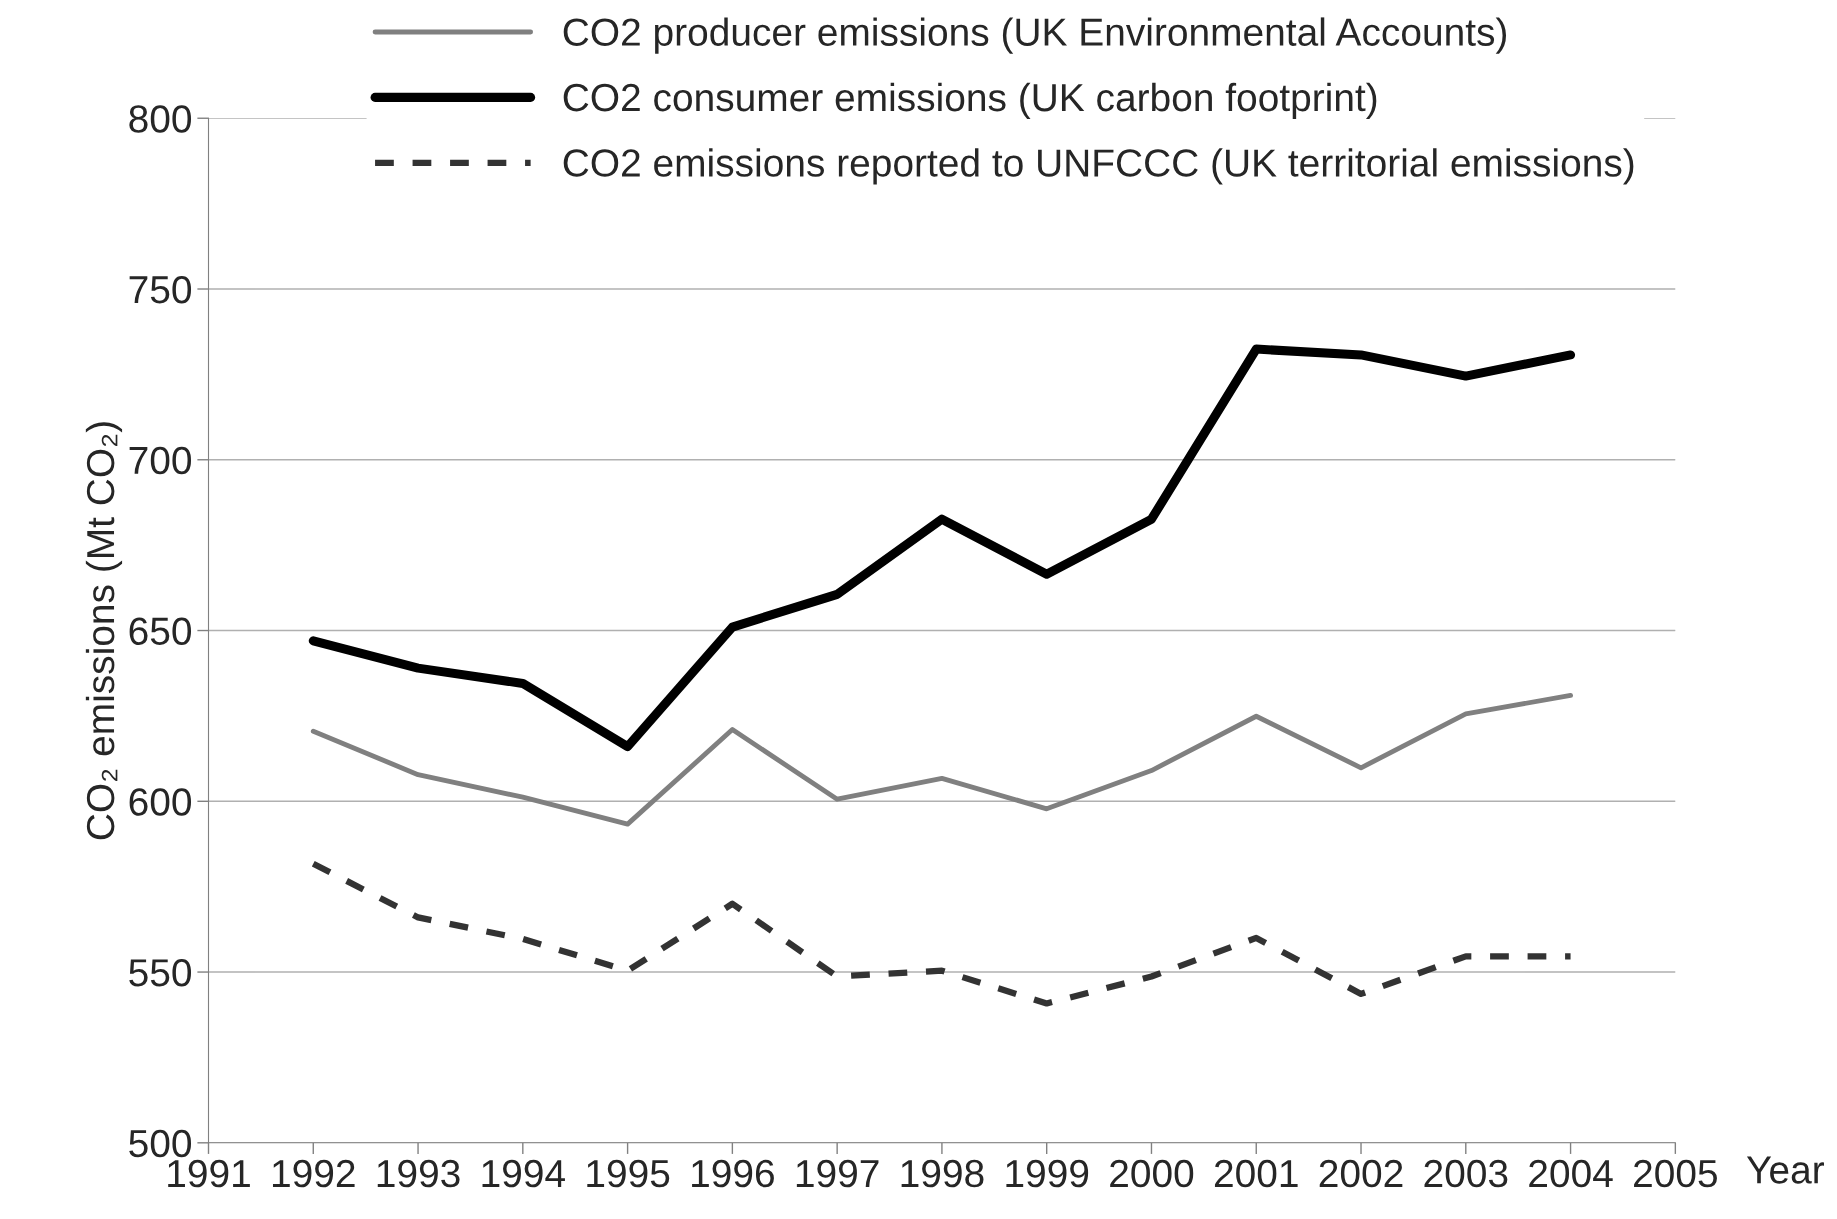 This screenshot has height=1219, width=1837. Describe the element at coordinates (1361, 1173) in the screenshot. I see `x-tick-label: 2002` at that location.